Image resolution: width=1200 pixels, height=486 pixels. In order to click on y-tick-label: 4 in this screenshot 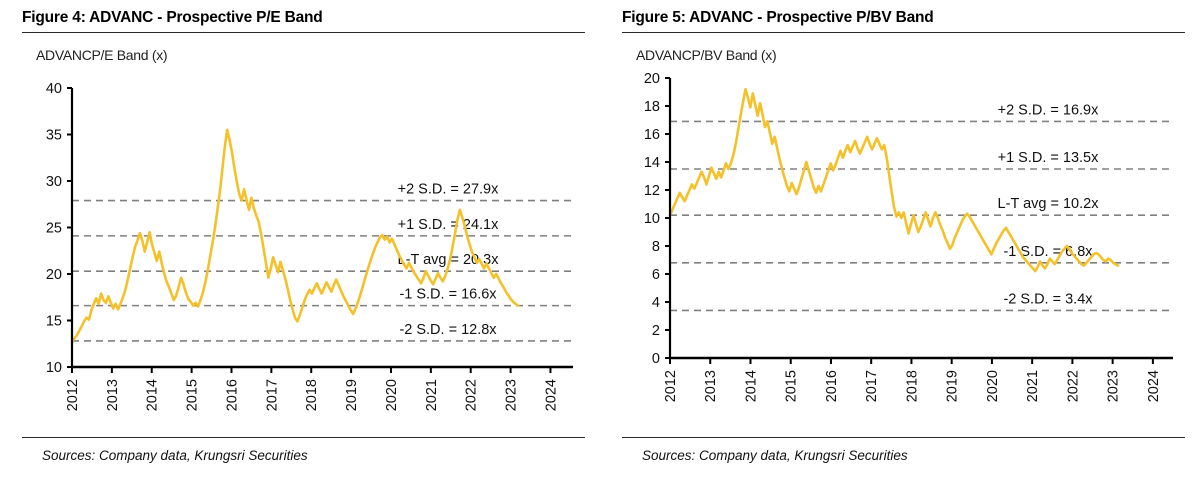, I will do `click(656, 303)`.